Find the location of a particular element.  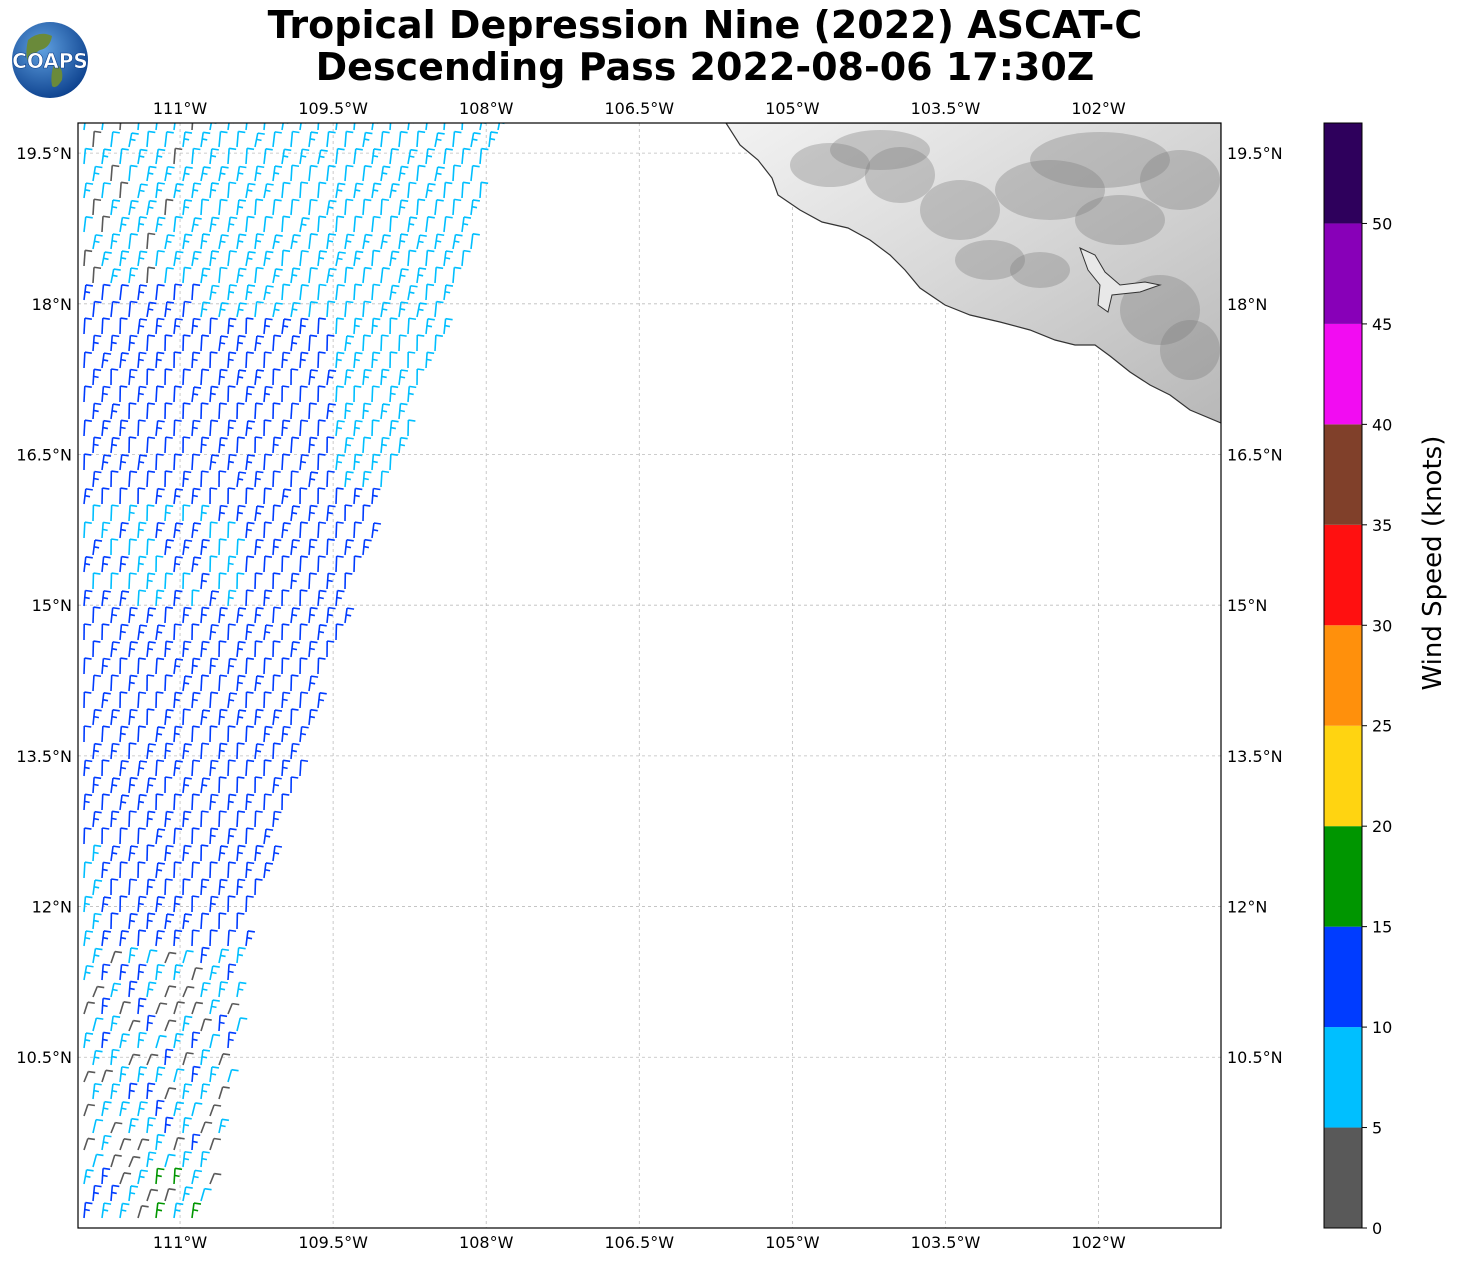

colorbar-tick-label: 40 is located at coordinates (1382, 424).